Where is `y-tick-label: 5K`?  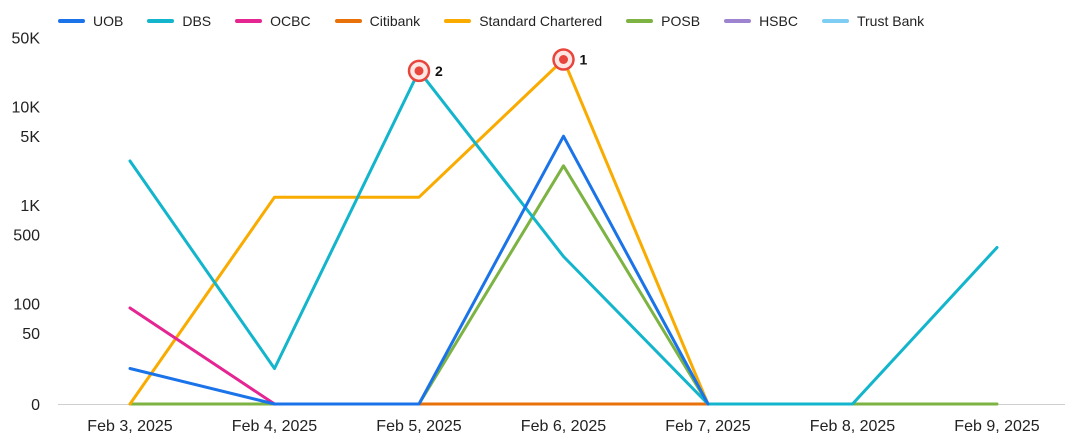
y-tick-label: 5K is located at coordinates (30, 137).